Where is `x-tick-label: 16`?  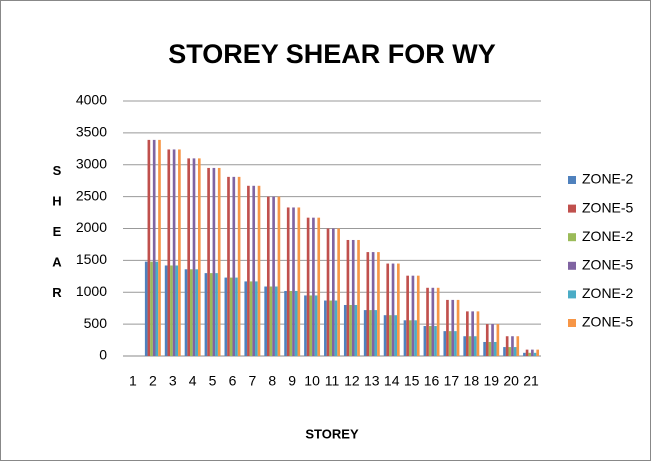
x-tick-label: 16 is located at coordinates (432, 381).